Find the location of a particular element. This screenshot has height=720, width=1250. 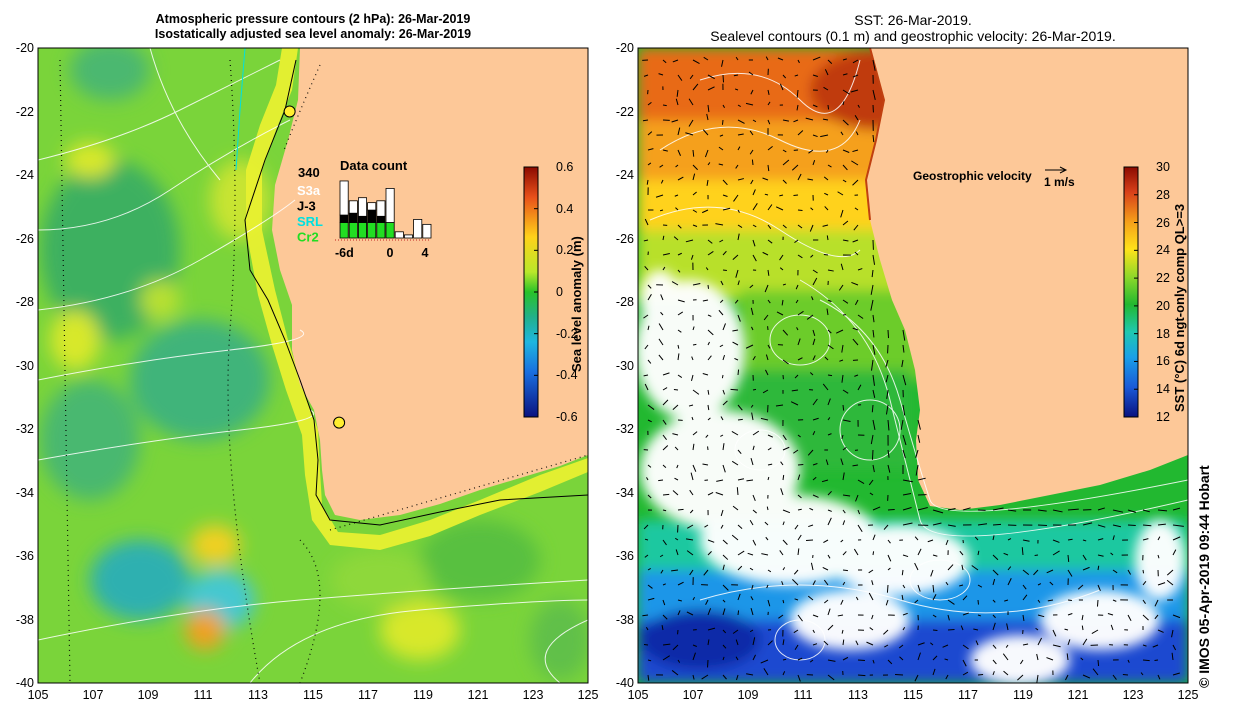

colorbar-tick-label: 0.4 is located at coordinates (565, 208).